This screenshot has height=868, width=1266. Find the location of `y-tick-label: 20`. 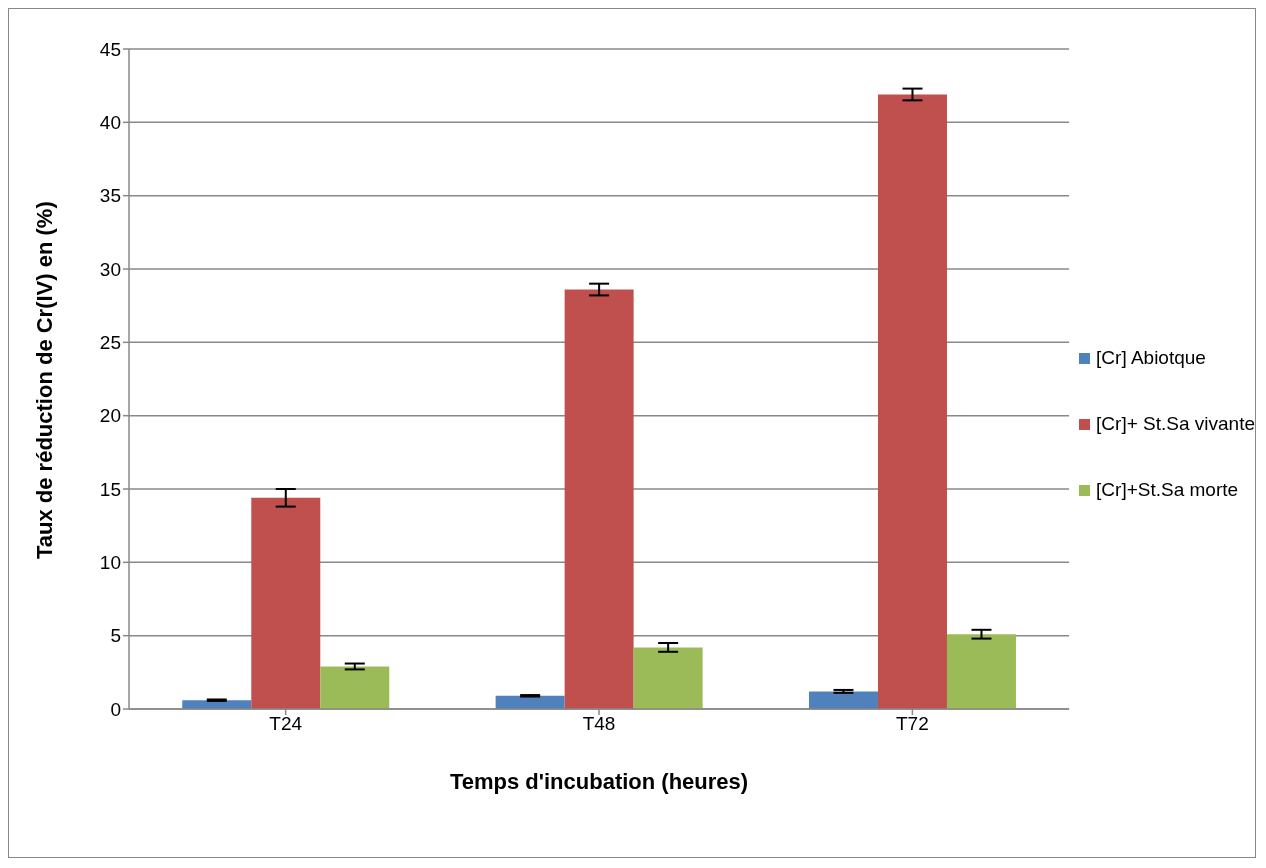

y-tick-label: 20 is located at coordinates (110, 416).